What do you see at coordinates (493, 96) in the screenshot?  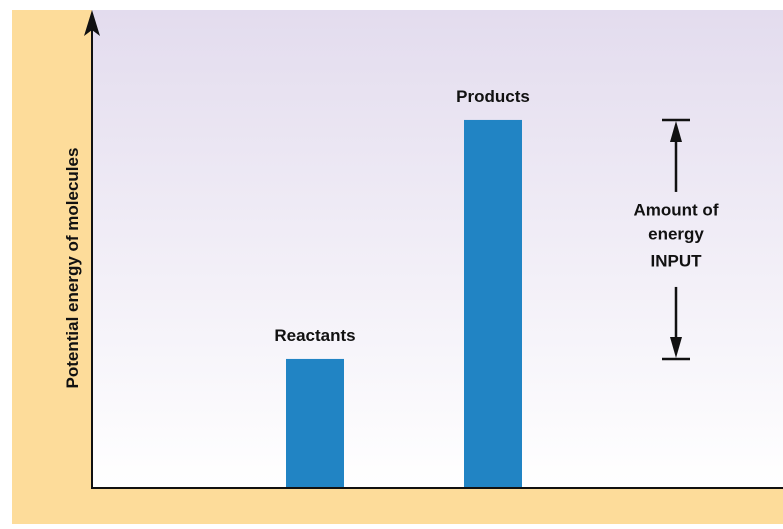 I see `bar-label-products: Products` at bounding box center [493, 96].